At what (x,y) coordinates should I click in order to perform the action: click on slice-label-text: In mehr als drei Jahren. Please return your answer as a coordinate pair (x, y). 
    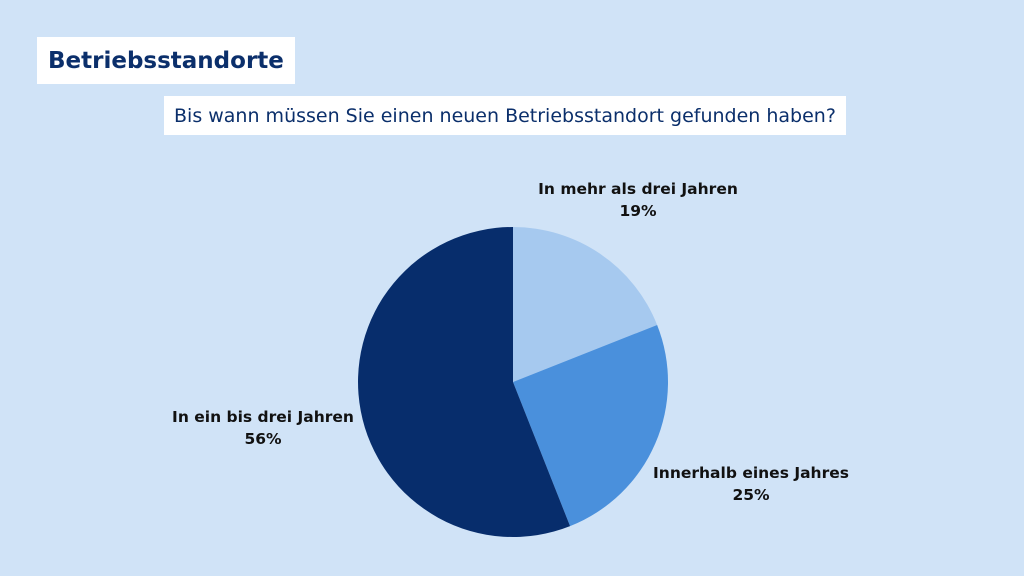
    Looking at the image, I should click on (638, 189).